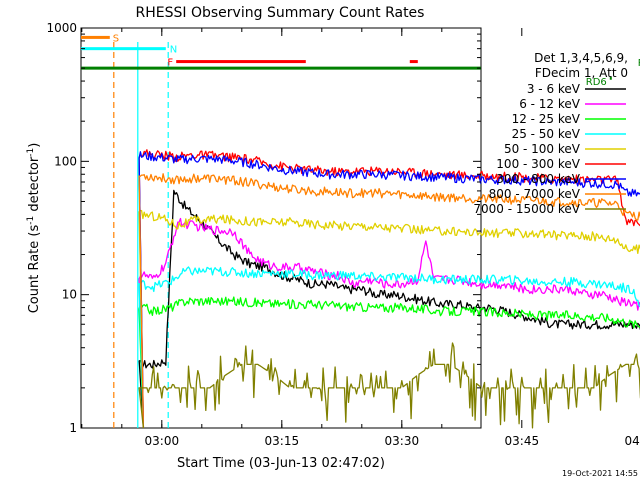  What do you see at coordinates (402, 441) in the screenshot?
I see `x-tick-label-2: 03:30` at bounding box center [402, 441].